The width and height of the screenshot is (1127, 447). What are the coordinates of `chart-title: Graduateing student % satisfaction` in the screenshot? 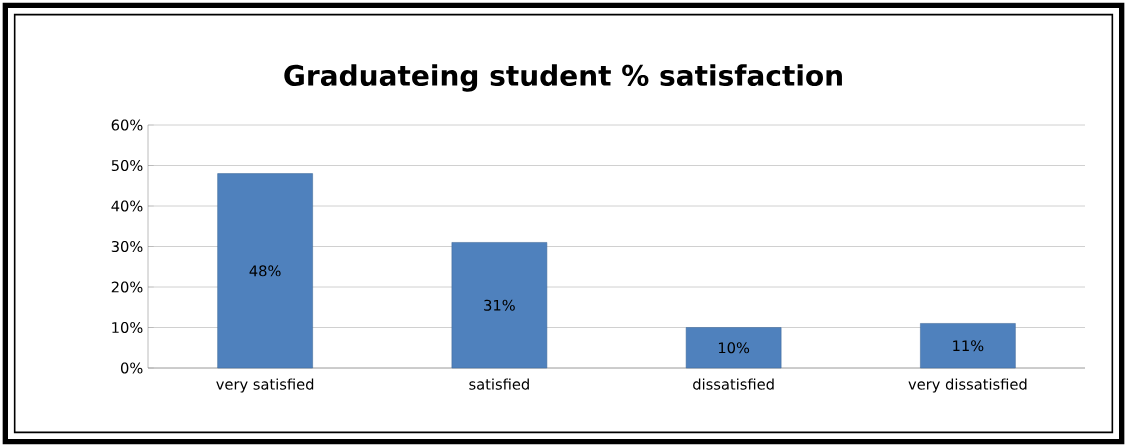 It's located at (563, 78).